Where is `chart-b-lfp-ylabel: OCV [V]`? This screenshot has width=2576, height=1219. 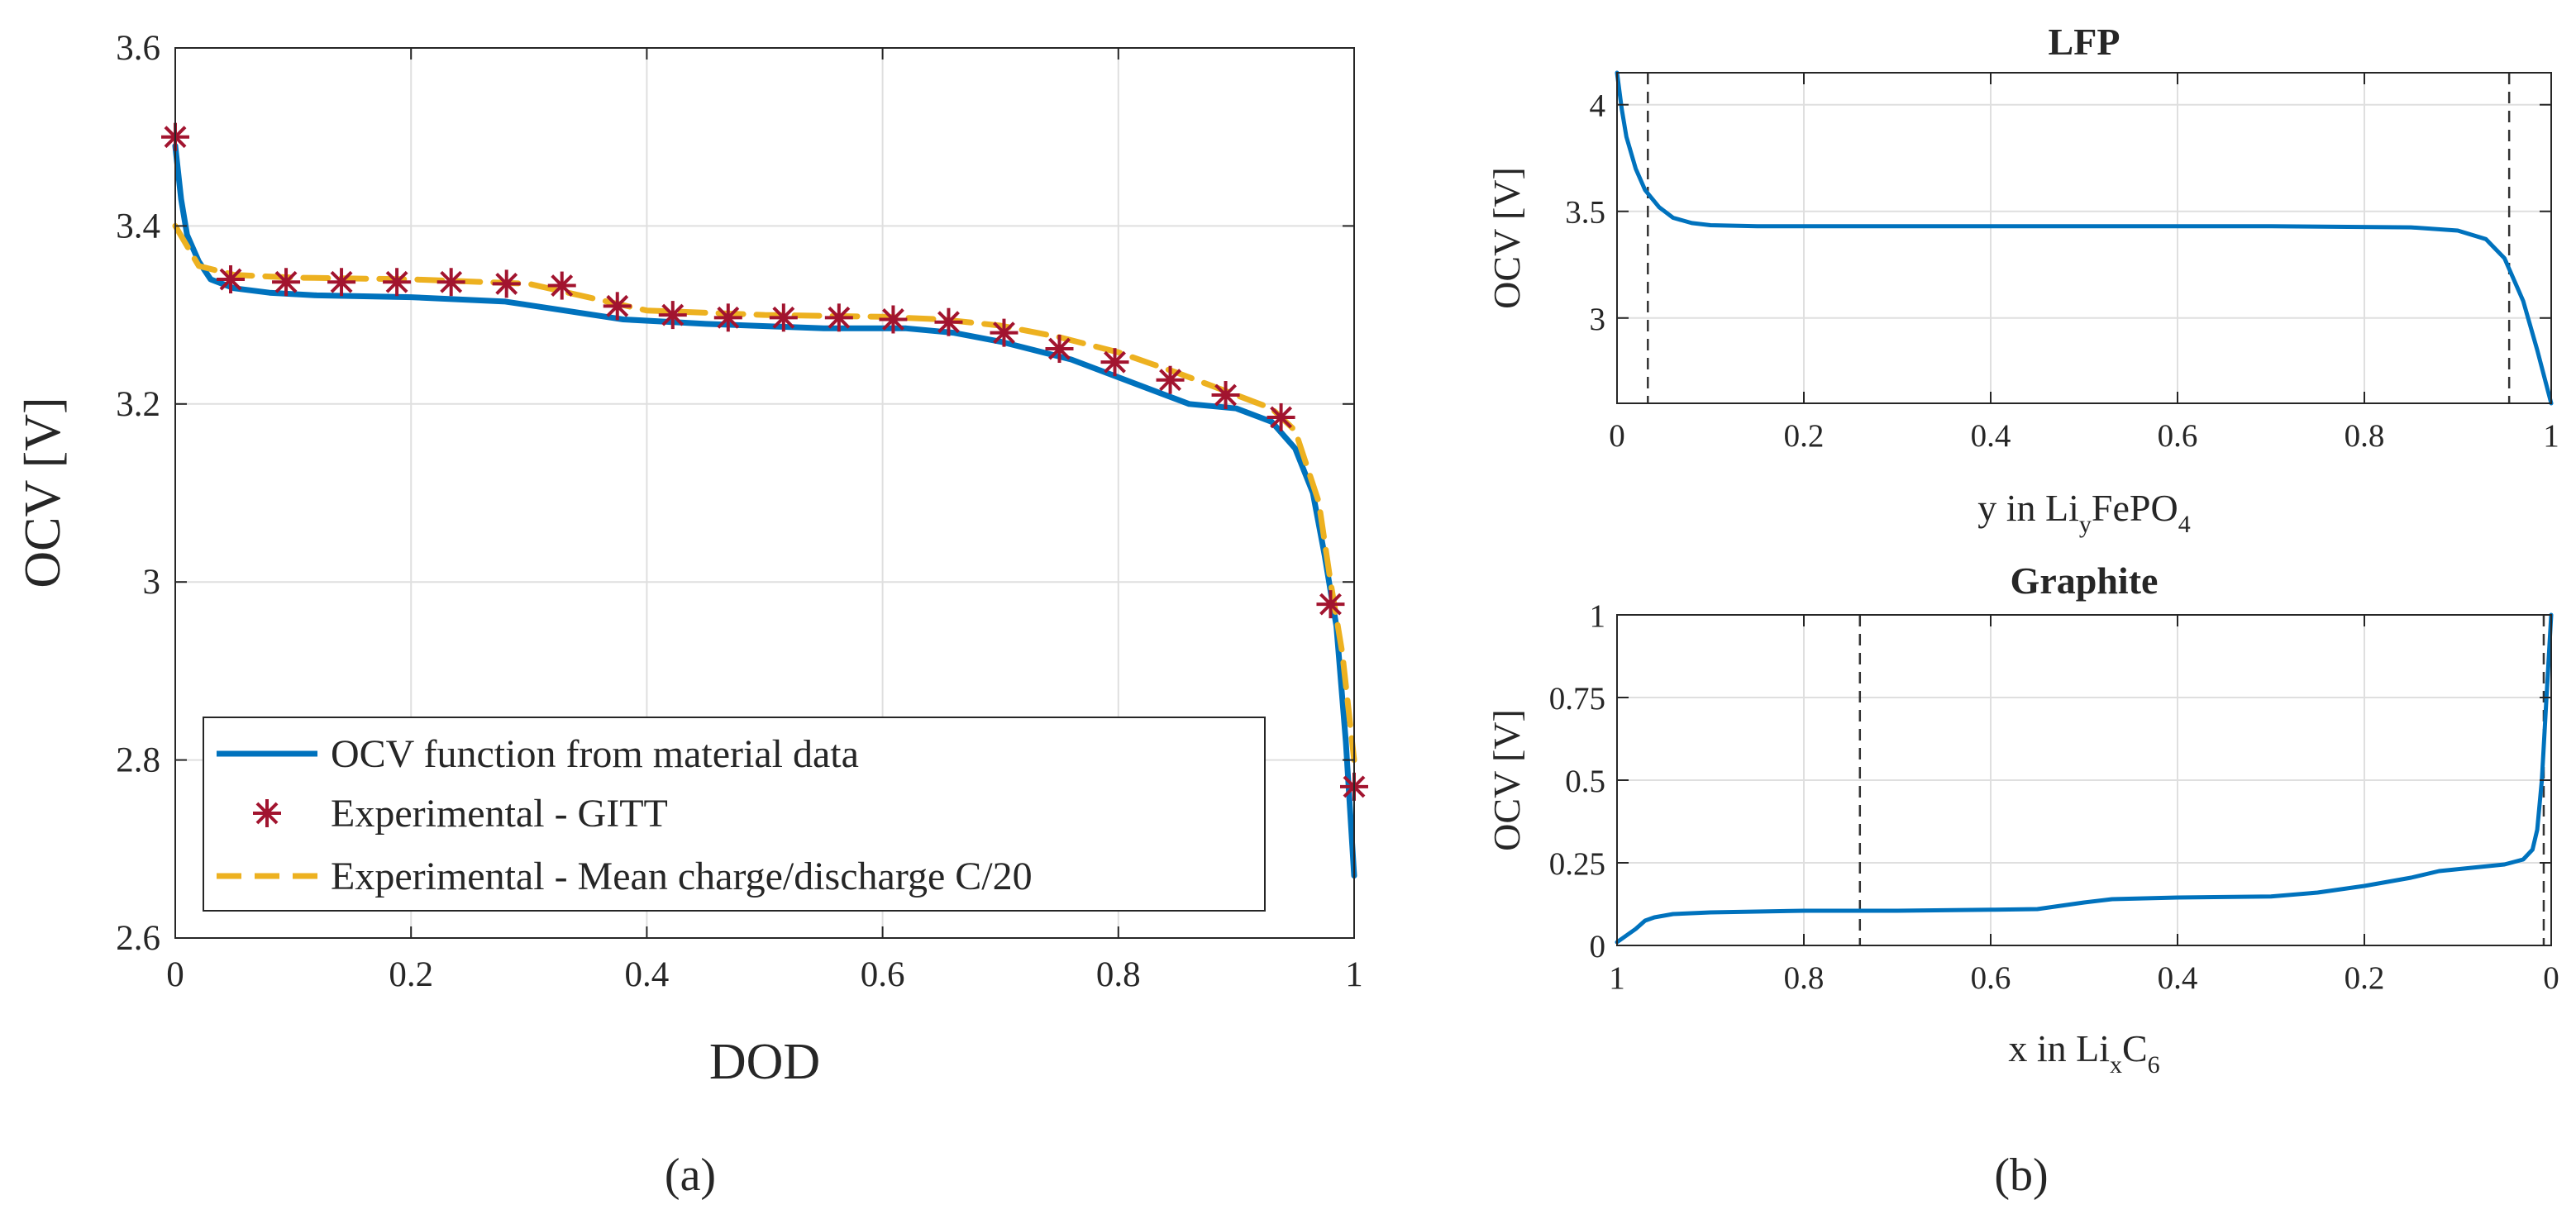 chart-b-lfp-ylabel: OCV [V] is located at coordinates (1507, 238).